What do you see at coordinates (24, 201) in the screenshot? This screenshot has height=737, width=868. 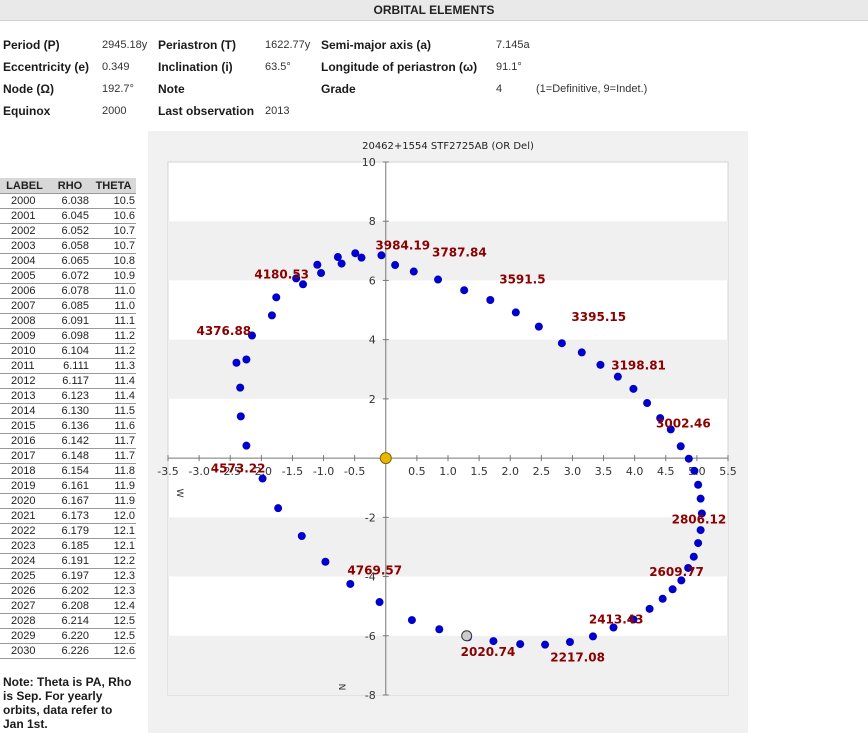 I see `row-label-cell: 2000` at bounding box center [24, 201].